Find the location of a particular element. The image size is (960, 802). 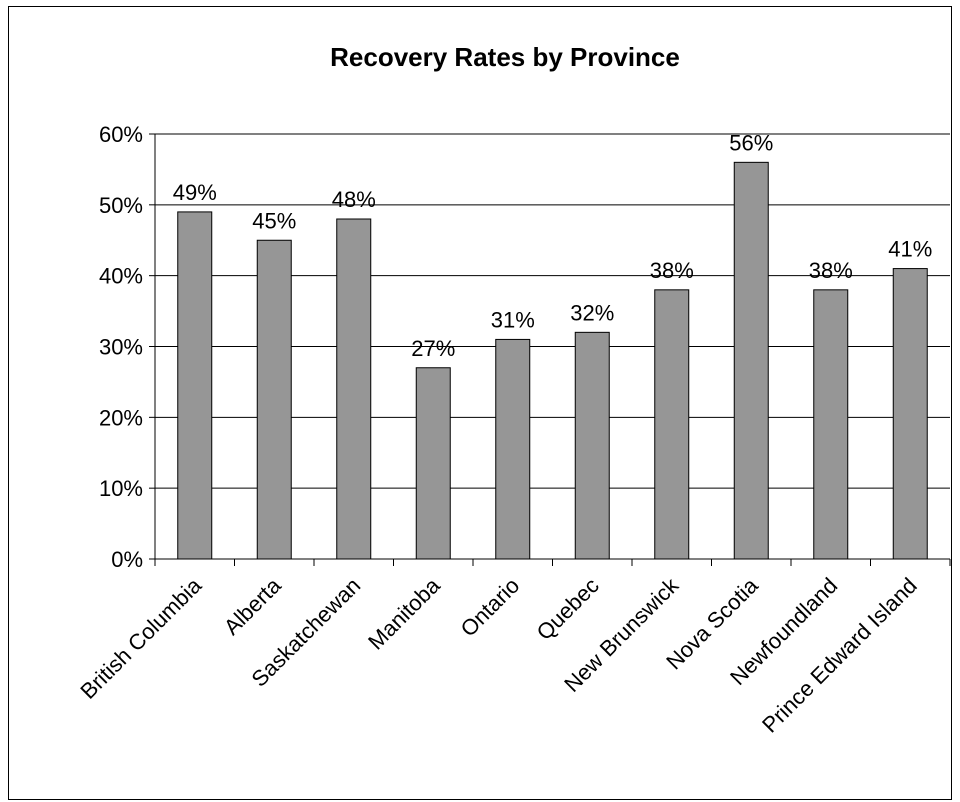

data-label: 31% is located at coordinates (513, 319).